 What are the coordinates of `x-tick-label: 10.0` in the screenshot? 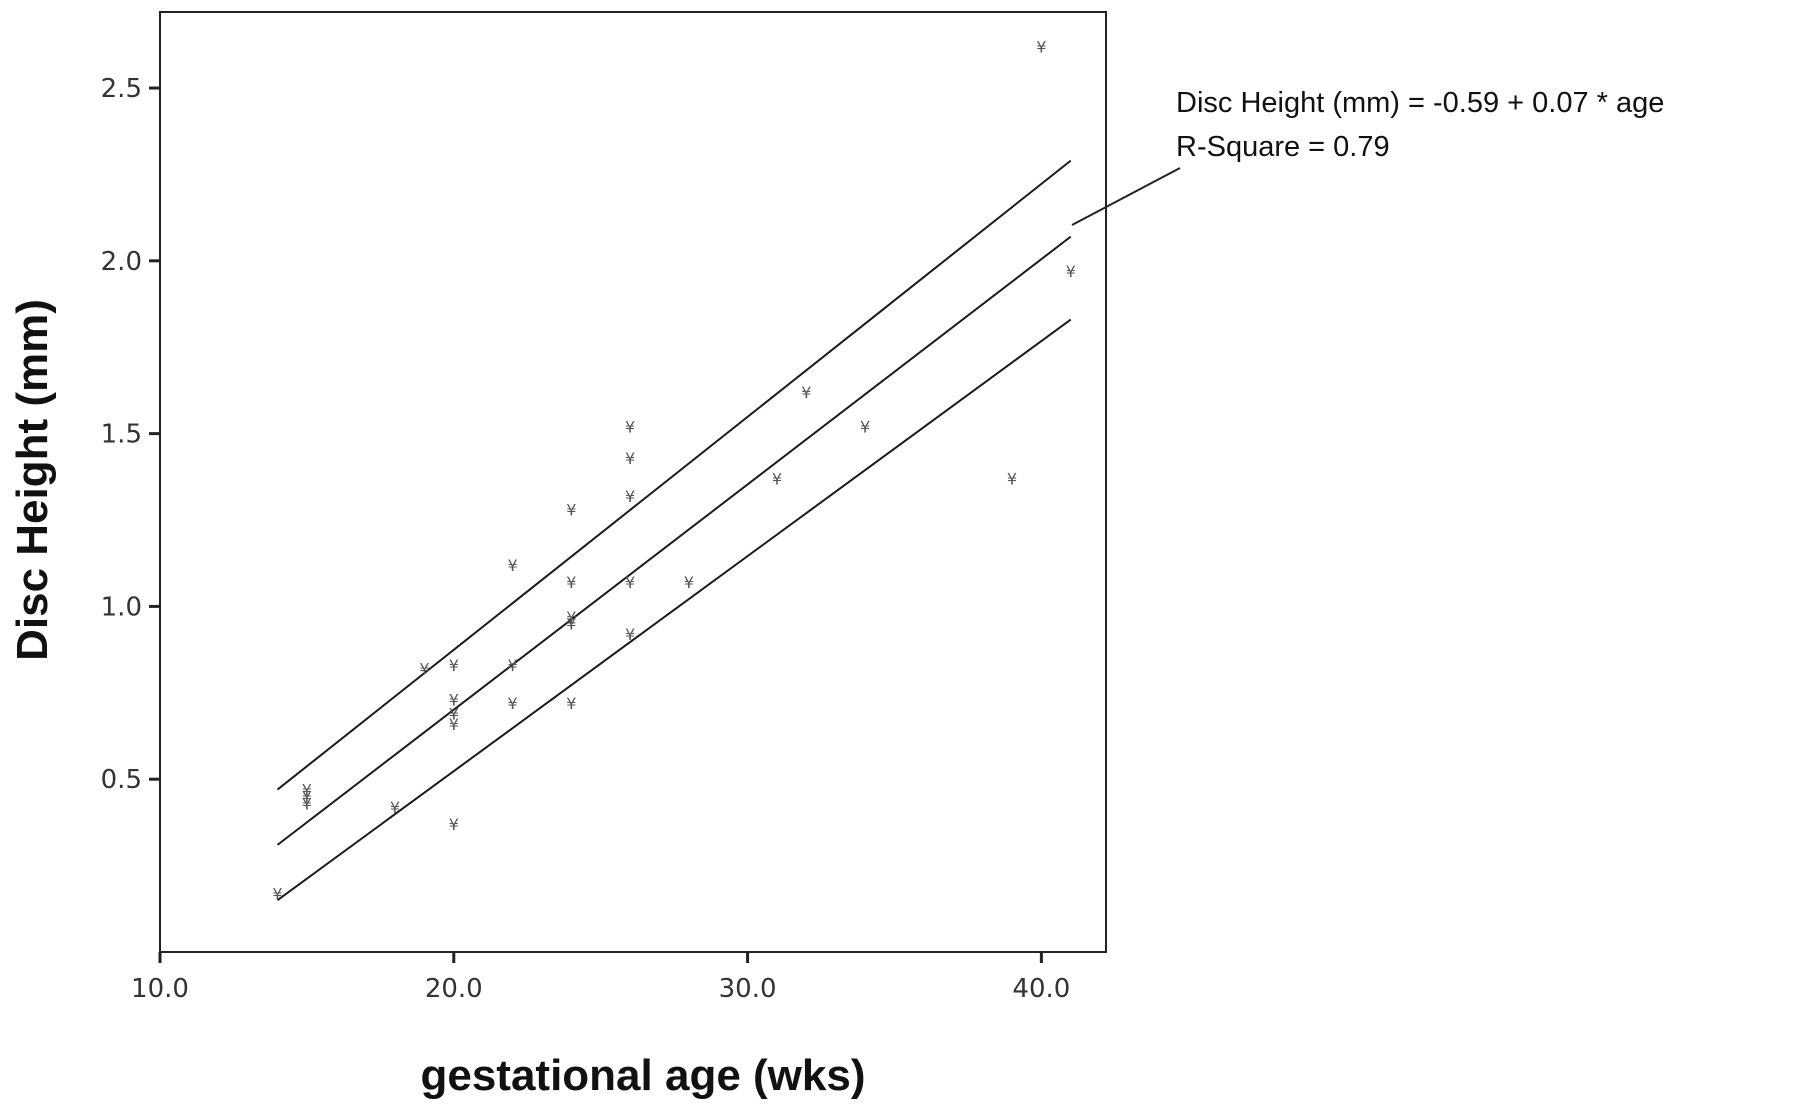 It's located at (160, 989).